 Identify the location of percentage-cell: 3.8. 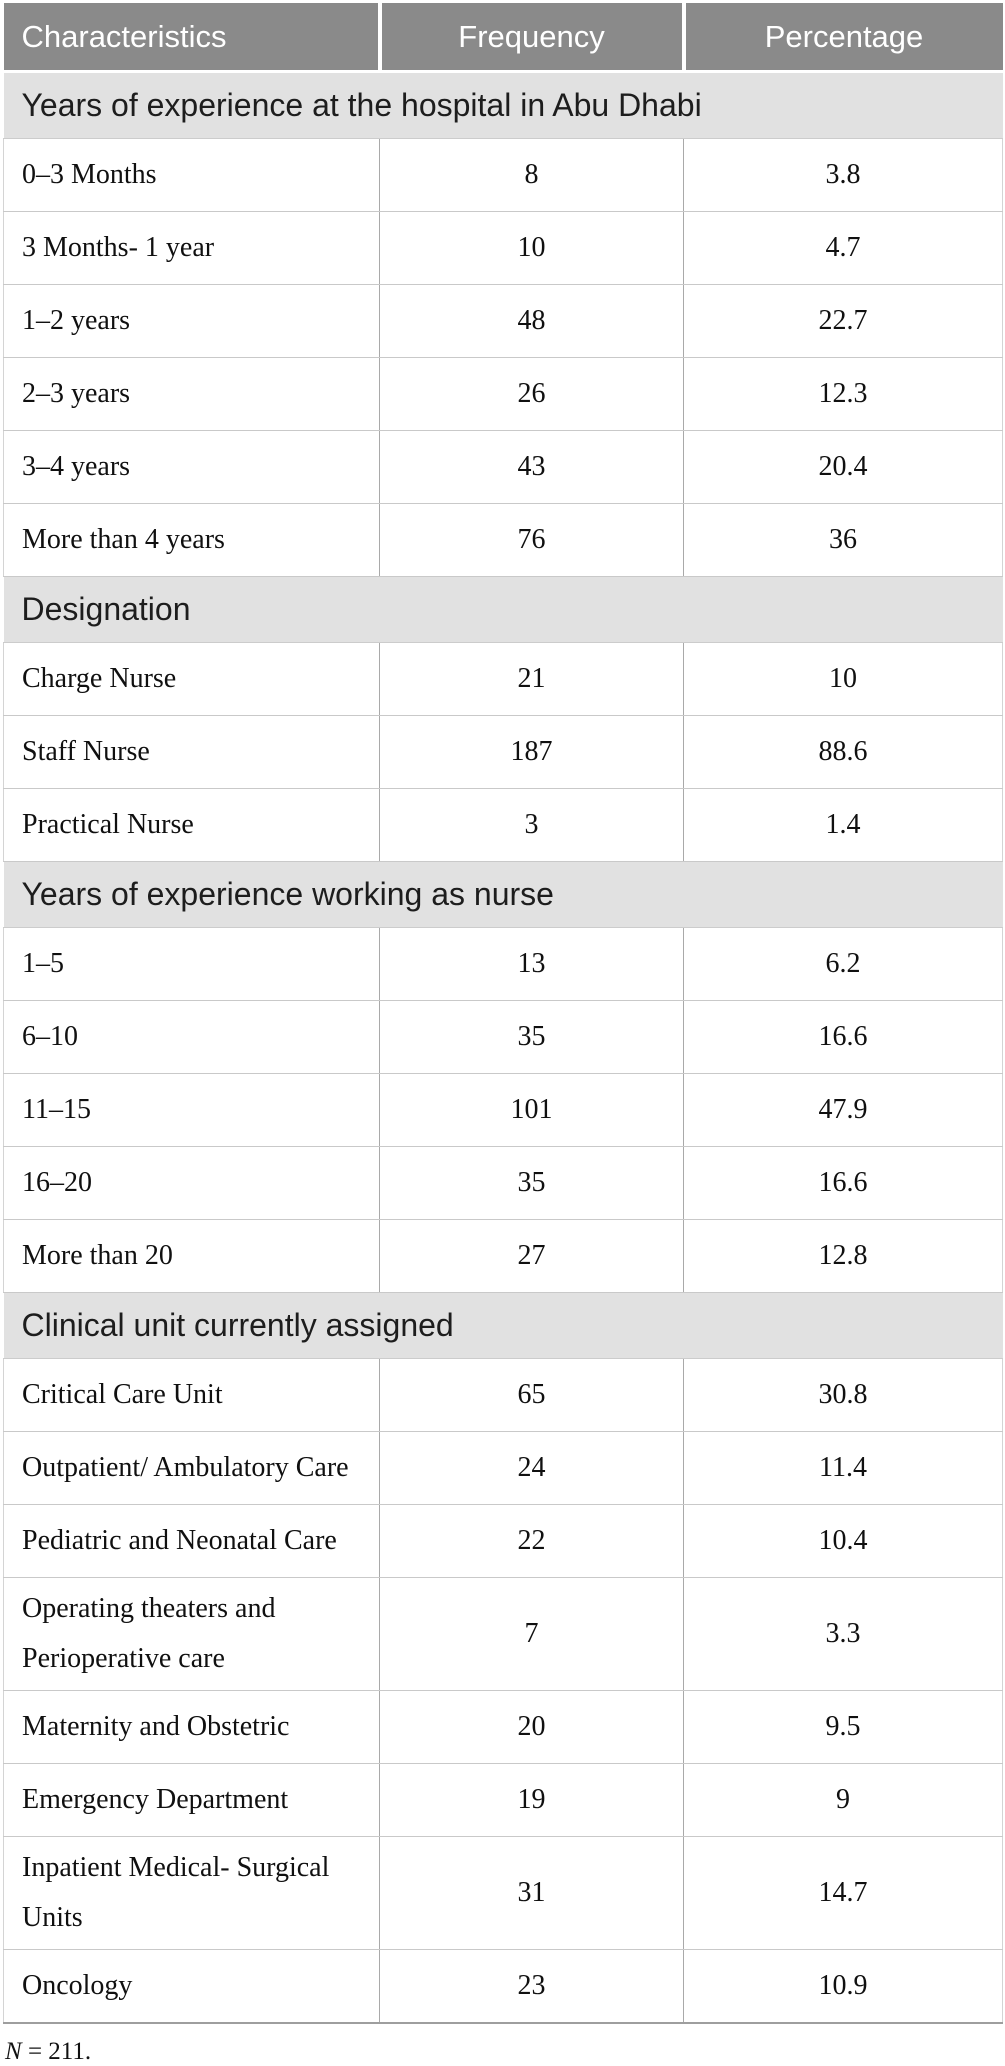
(843, 175).